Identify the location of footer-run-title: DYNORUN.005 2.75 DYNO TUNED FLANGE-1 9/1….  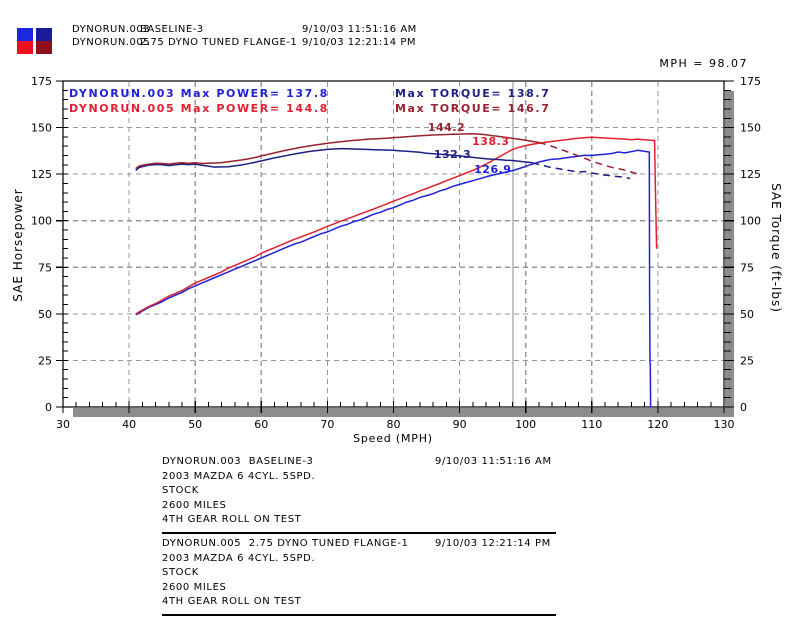
(359, 544).